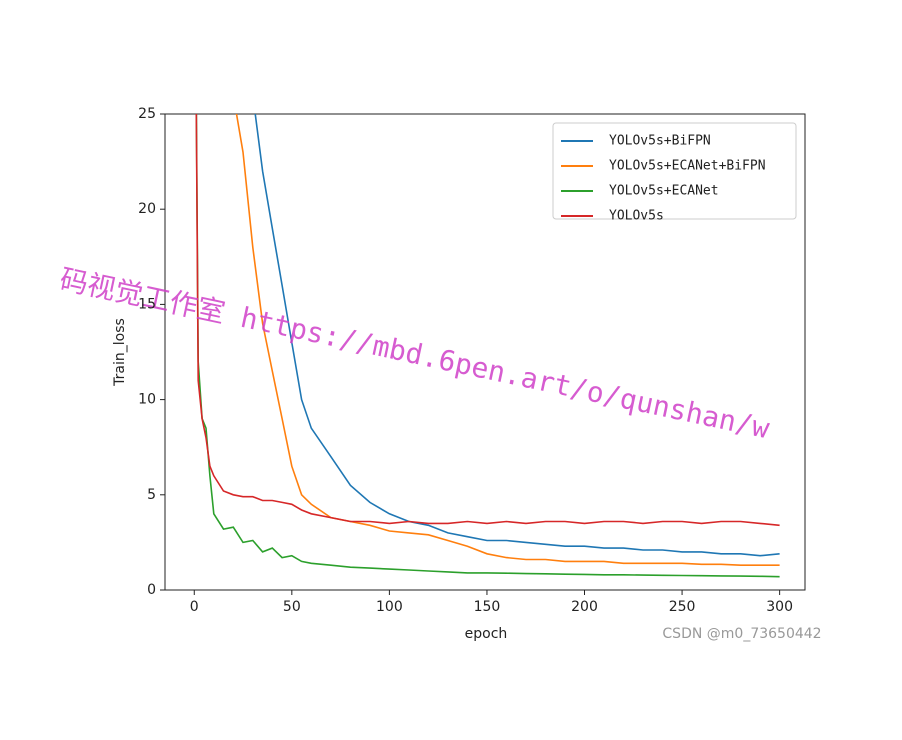 This screenshot has width=902, height=740. Describe the element at coordinates (584, 607) in the screenshot. I see `x-tick-label: 200` at that location.